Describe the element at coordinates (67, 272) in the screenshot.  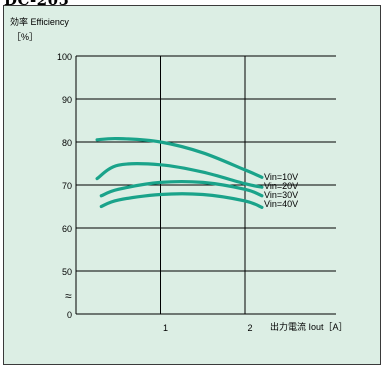
I see `y-tick-label-50: 50` at that location.